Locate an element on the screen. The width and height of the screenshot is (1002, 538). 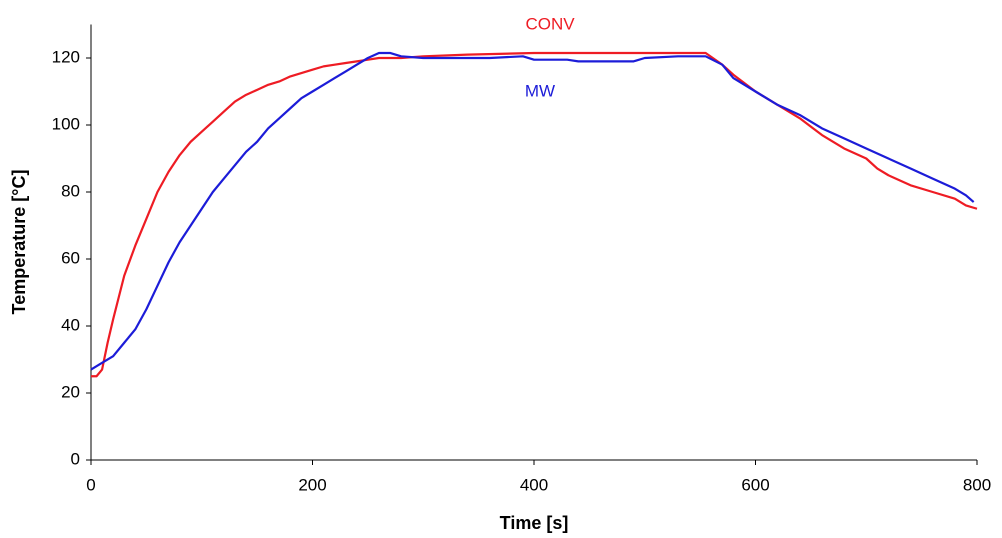
series-label: CONV is located at coordinates (550, 23).